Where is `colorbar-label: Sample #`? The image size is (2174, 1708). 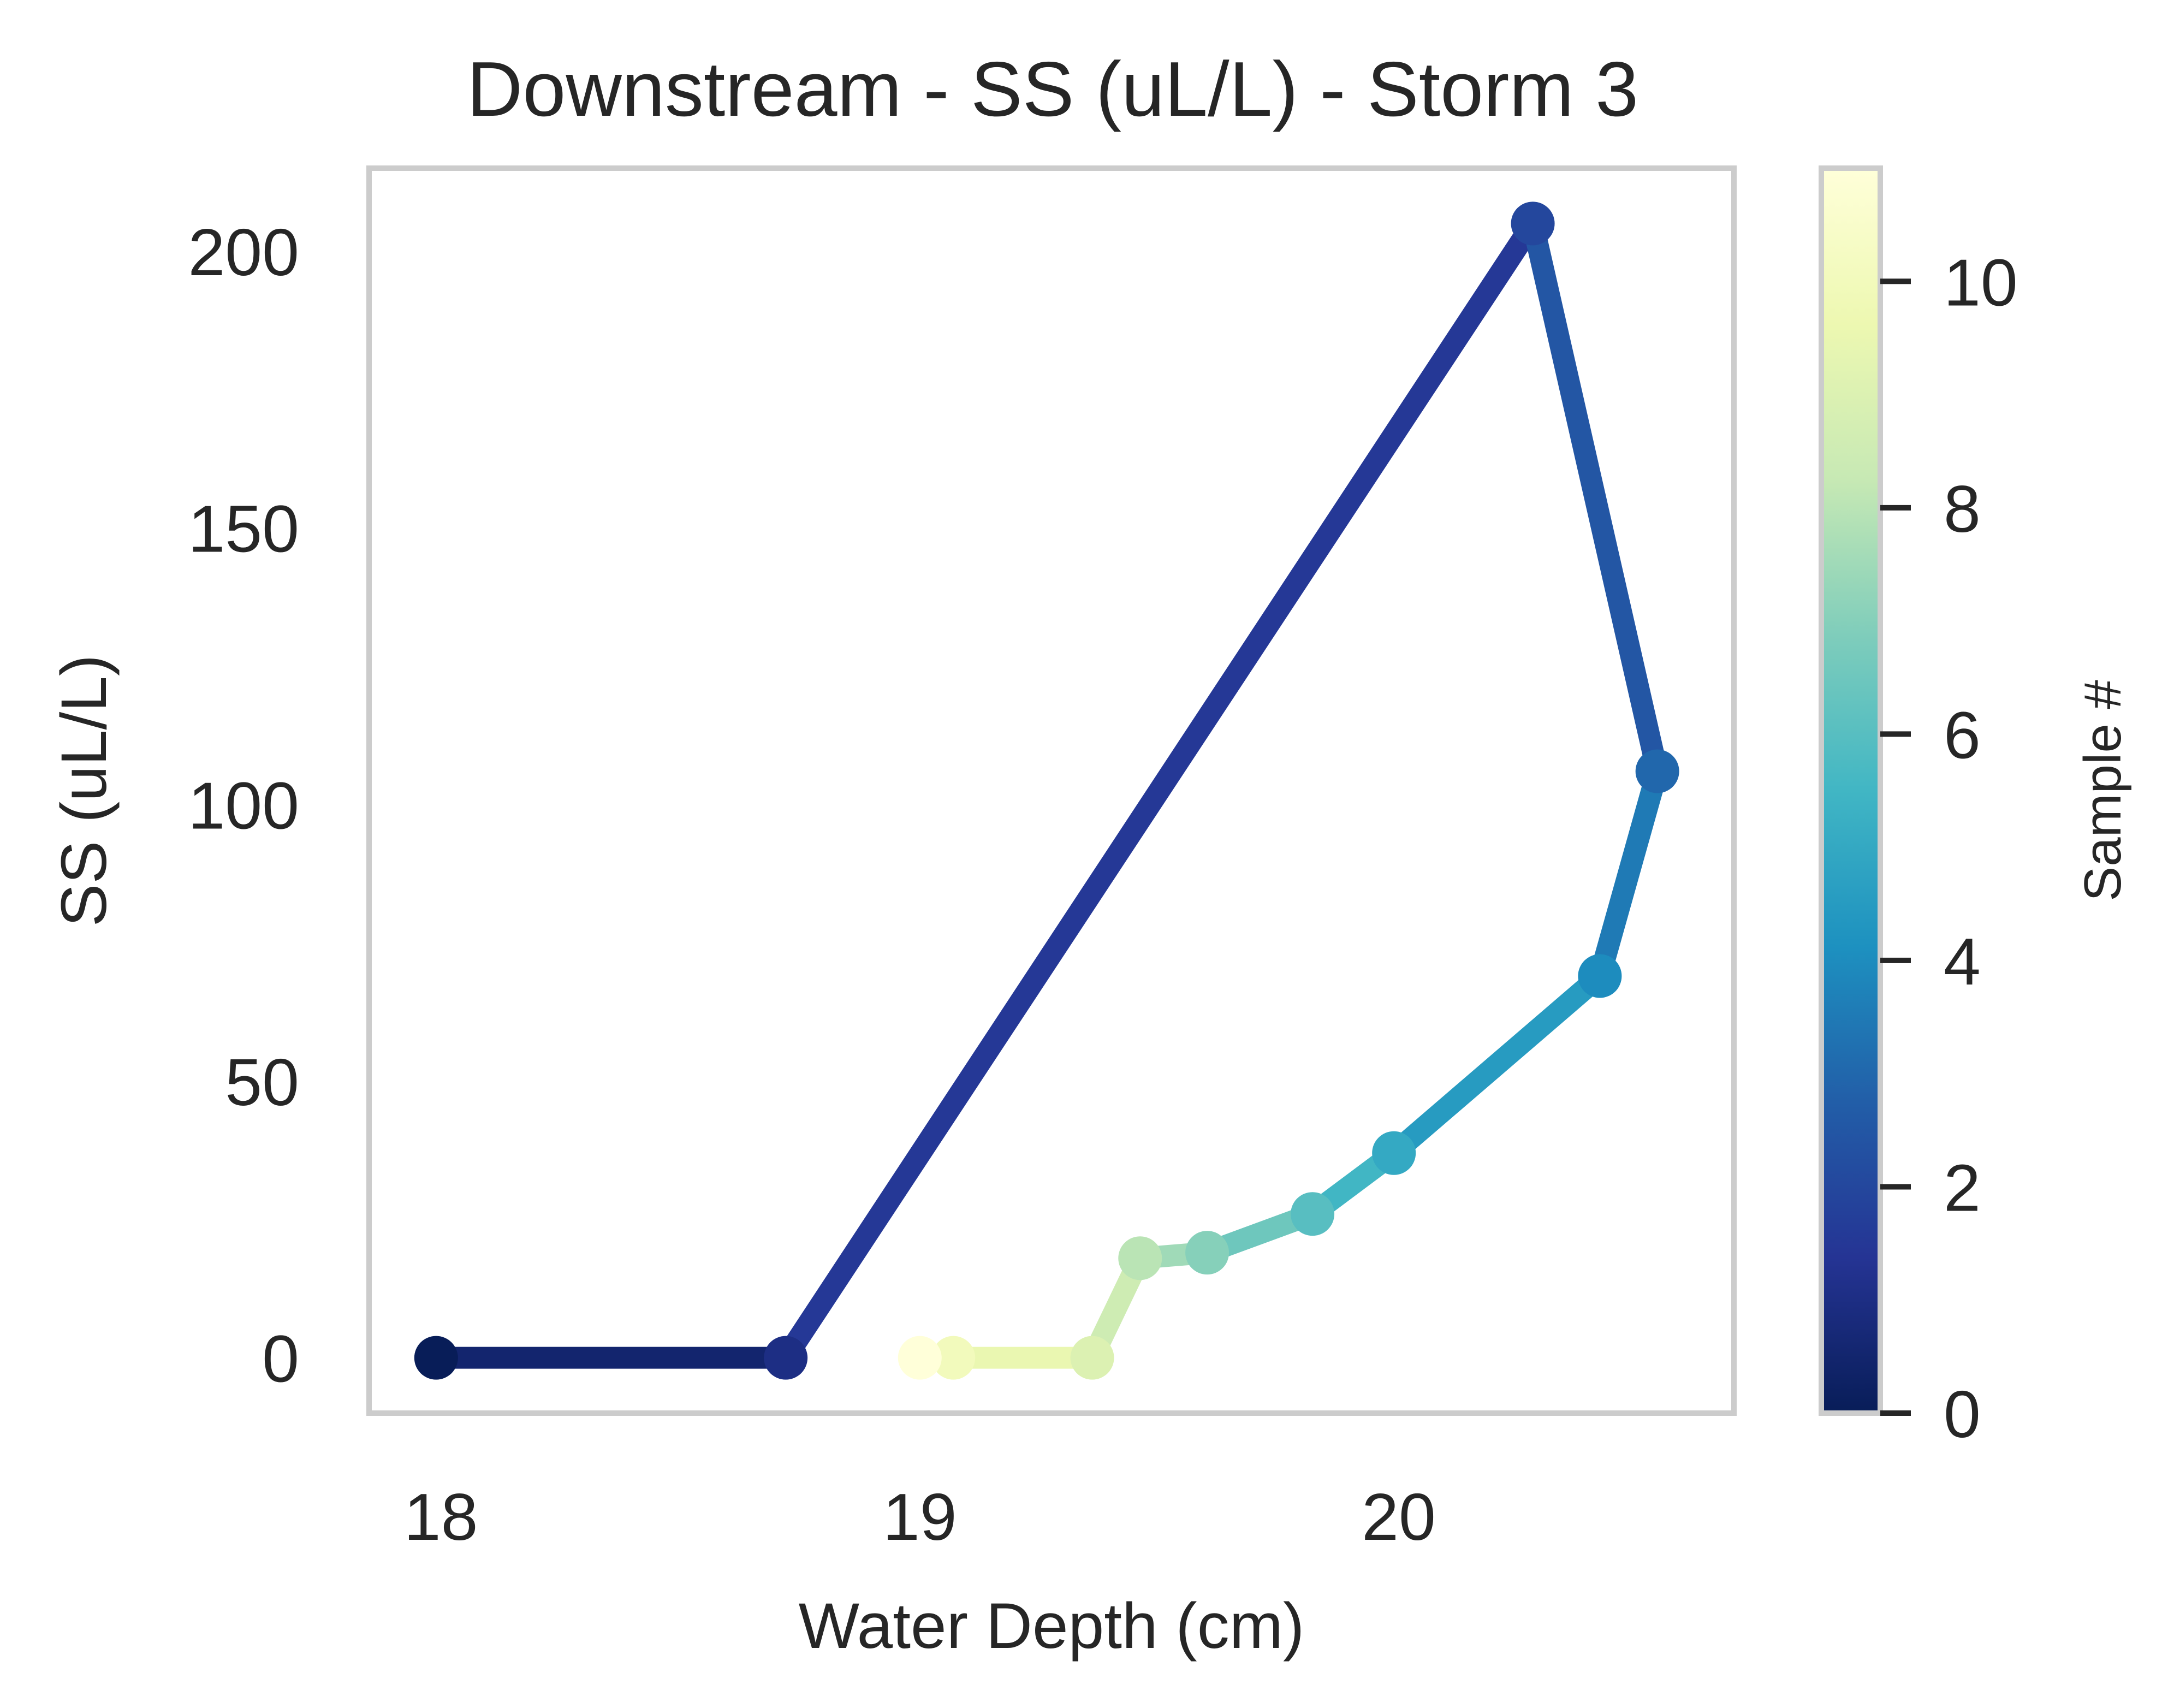
colorbar-label: Sample # is located at coordinates (2103, 791).